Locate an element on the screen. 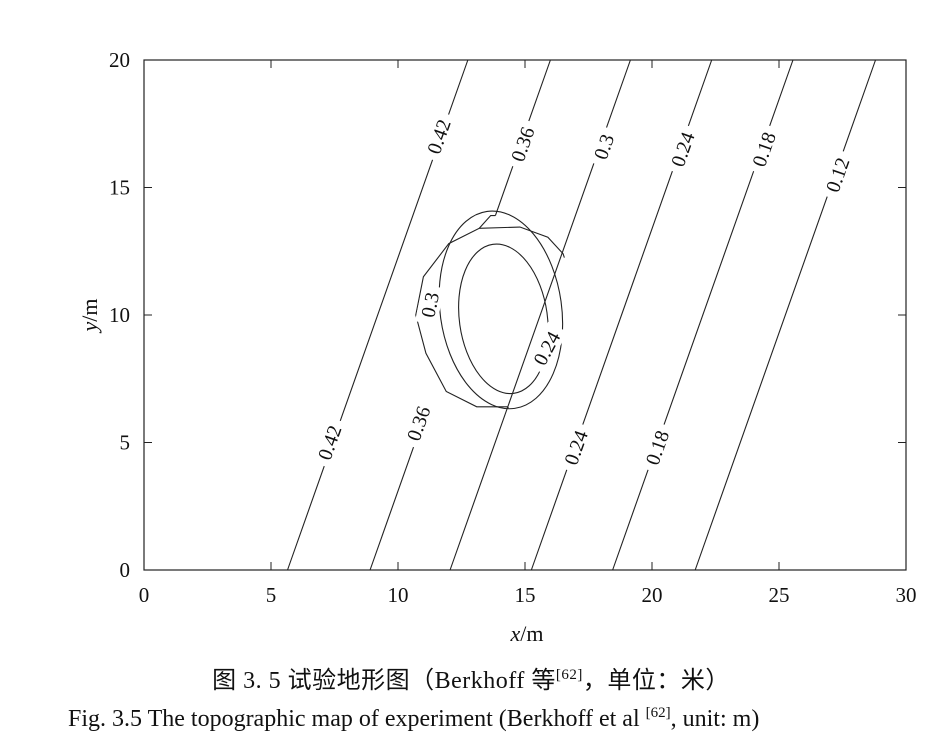  figure-caption-chinese: 图 3. 5 试验地形图（Berkhoff 等[62]，单位：米） is located at coordinates (471, 677).